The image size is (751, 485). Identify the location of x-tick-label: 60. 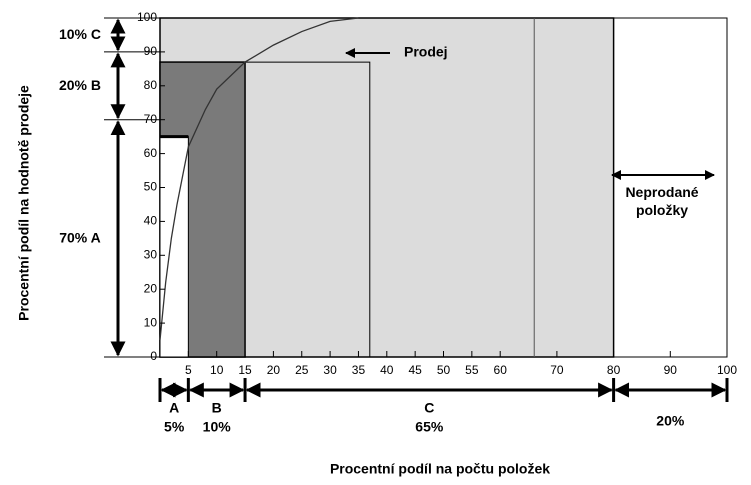
(501, 370).